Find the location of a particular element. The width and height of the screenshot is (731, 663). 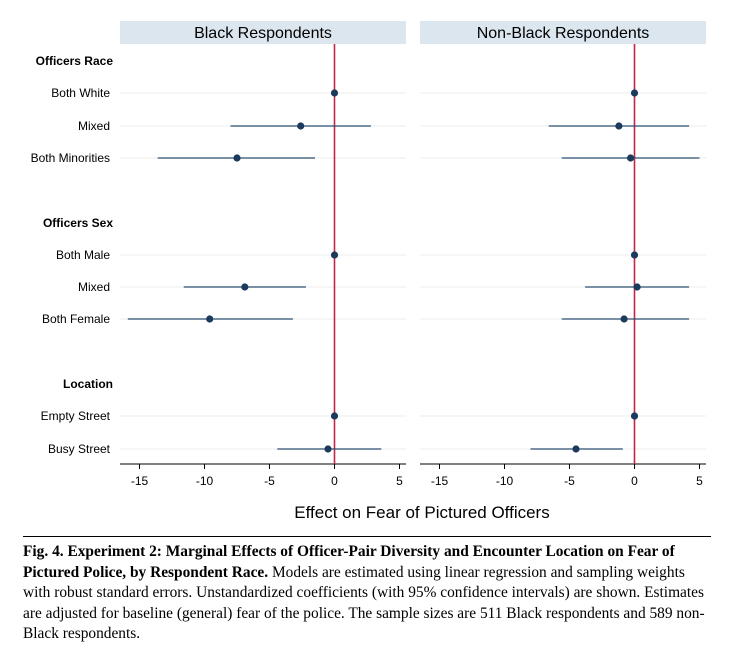

row-label-3: Both Male is located at coordinates (83, 255).